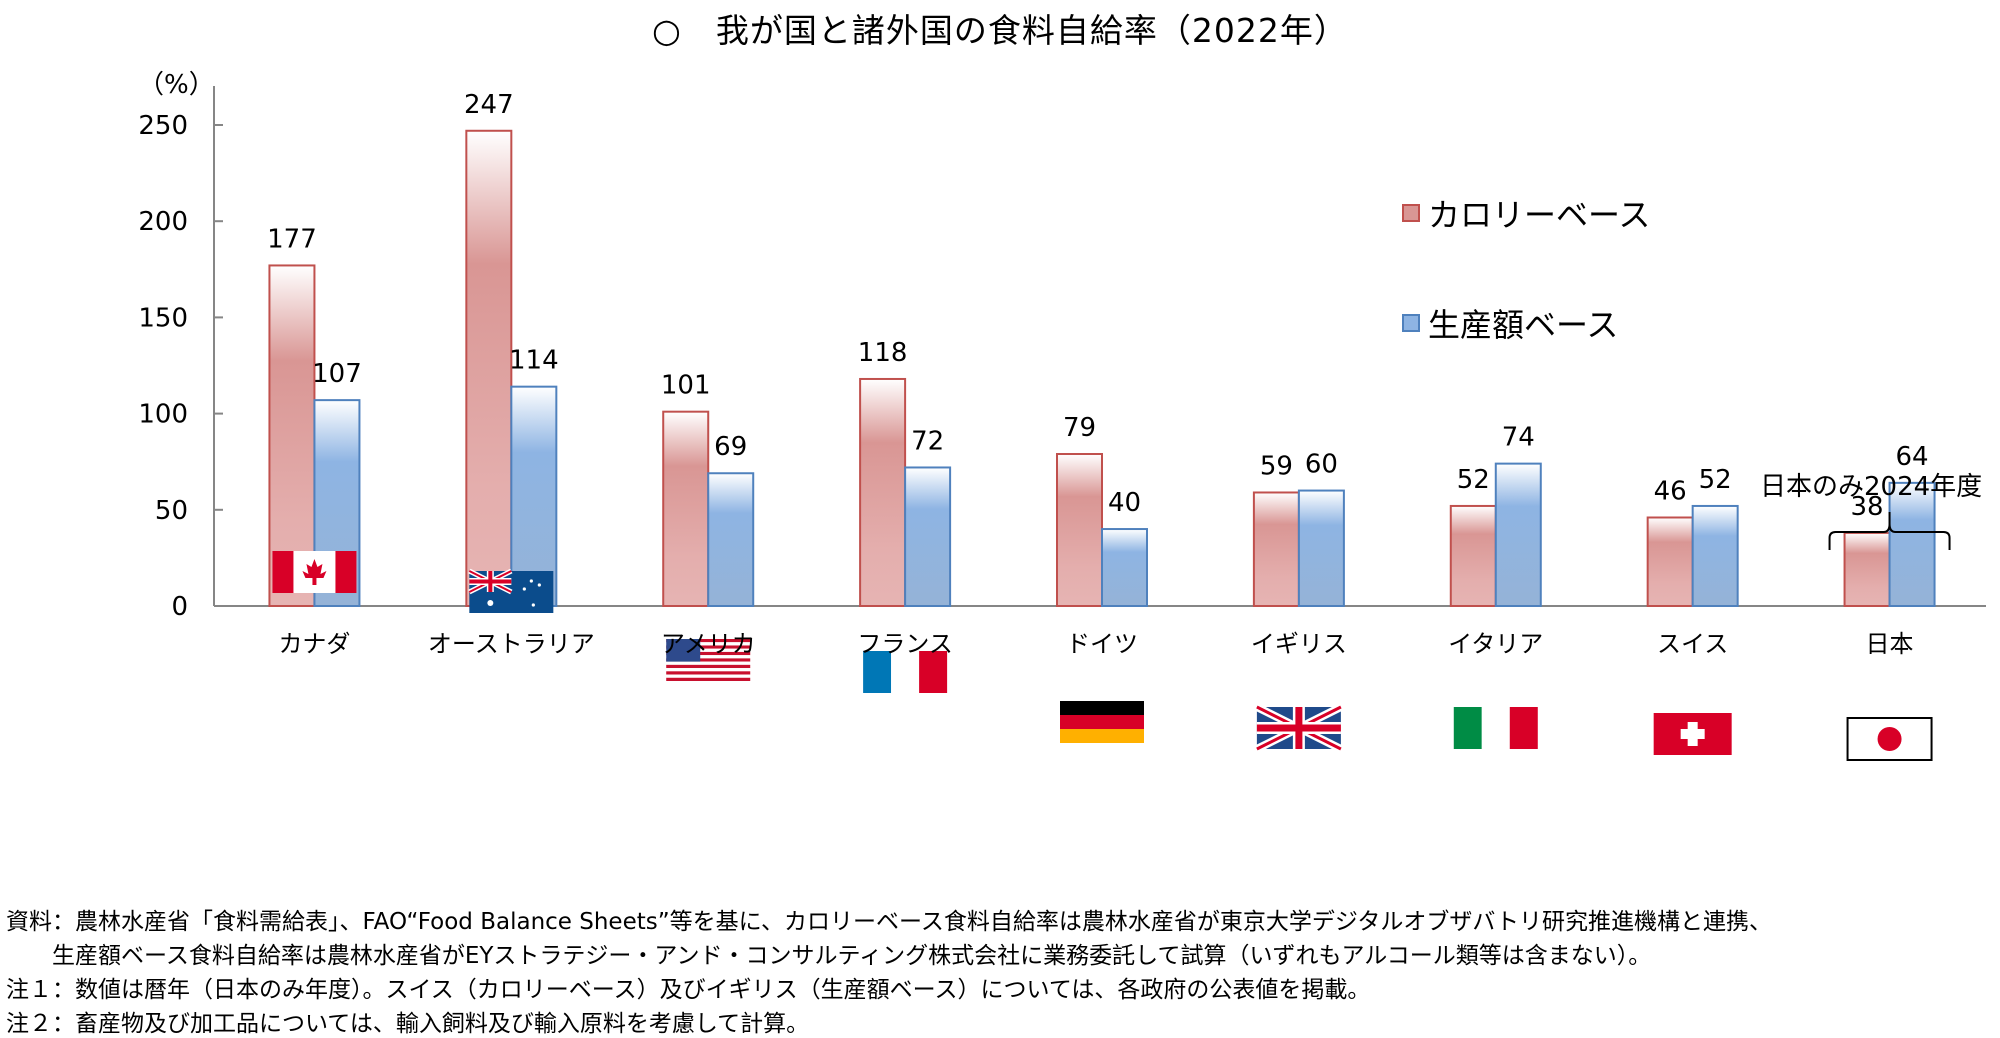 The width and height of the screenshot is (2000, 1038). Describe the element at coordinates (314, 644) in the screenshot. I see `category-label-0: カナダ` at that location.